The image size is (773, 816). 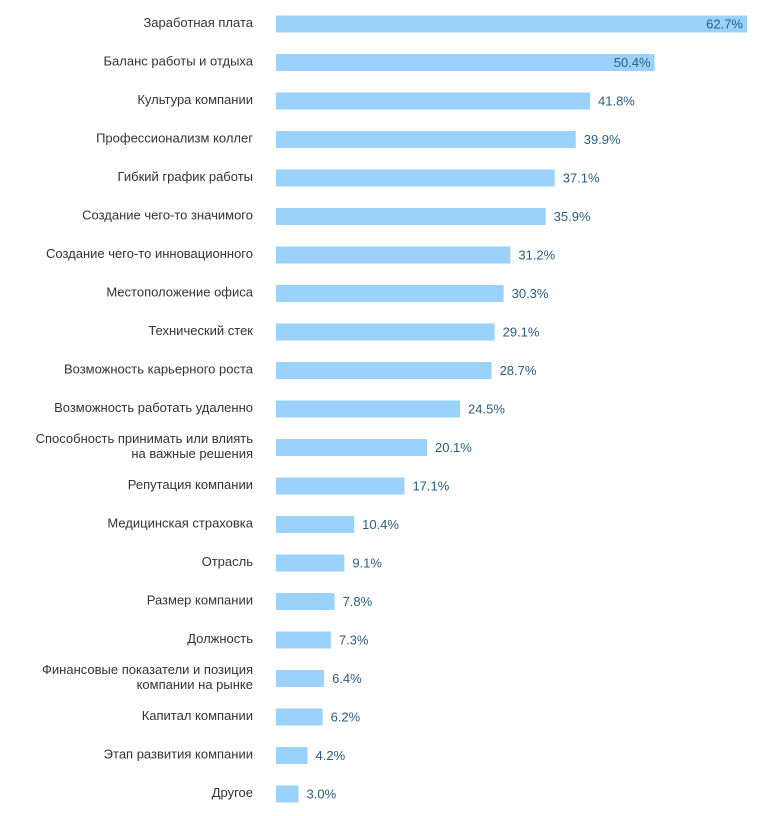 I want to click on category-label: Этап развития компании, so click(x=178, y=754).